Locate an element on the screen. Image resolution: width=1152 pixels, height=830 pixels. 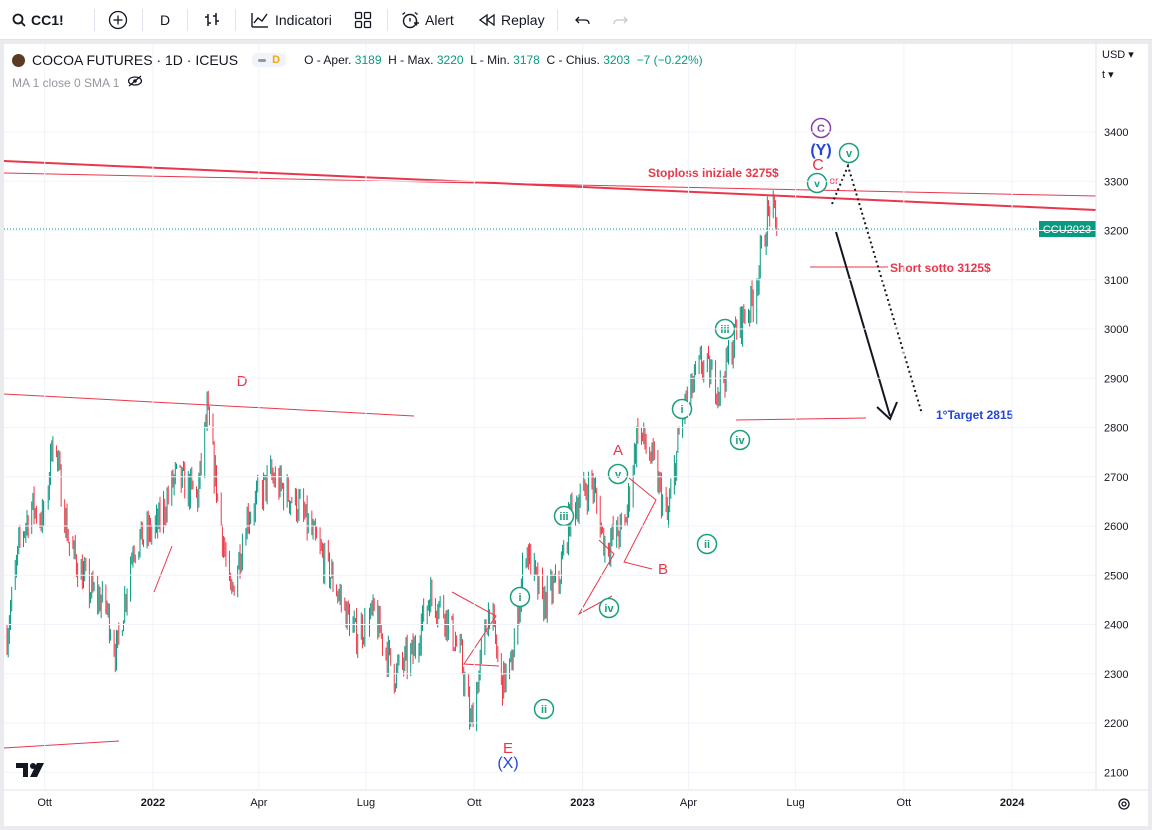
add-circle-icon is located at coordinates (118, 20).